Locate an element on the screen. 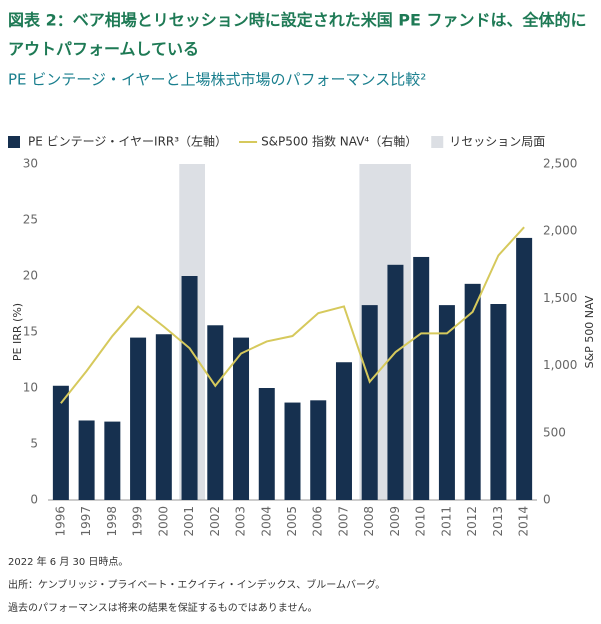  y2-tick-label: 2,000 is located at coordinates (560, 231).